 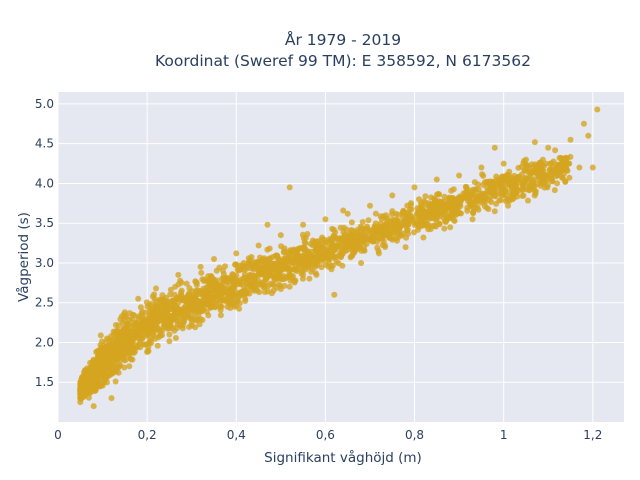 What do you see at coordinates (414, 435) in the screenshot?
I see `x-tick-label: 0,8` at bounding box center [414, 435].